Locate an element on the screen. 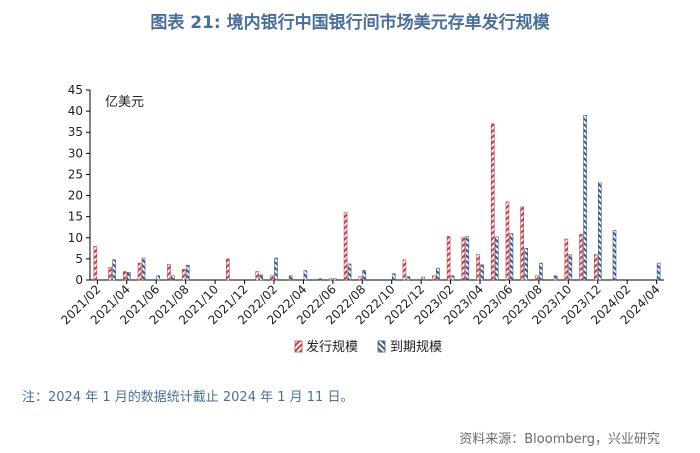 The width and height of the screenshot is (700, 453). y-tick-label: 15 is located at coordinates (75, 217).